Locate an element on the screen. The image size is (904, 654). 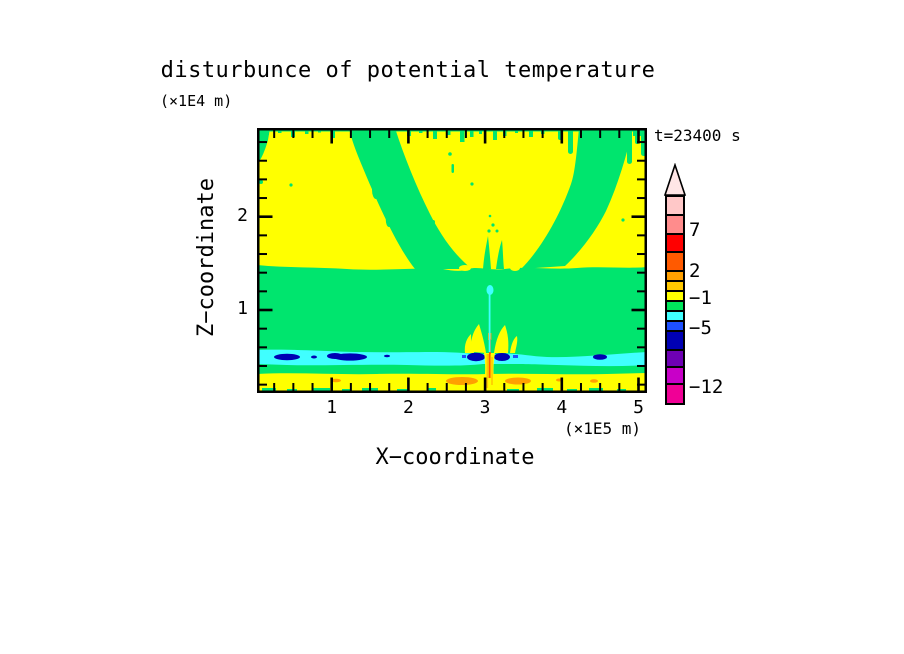
orange-warm-blobs is located at coordinates (464, 381).